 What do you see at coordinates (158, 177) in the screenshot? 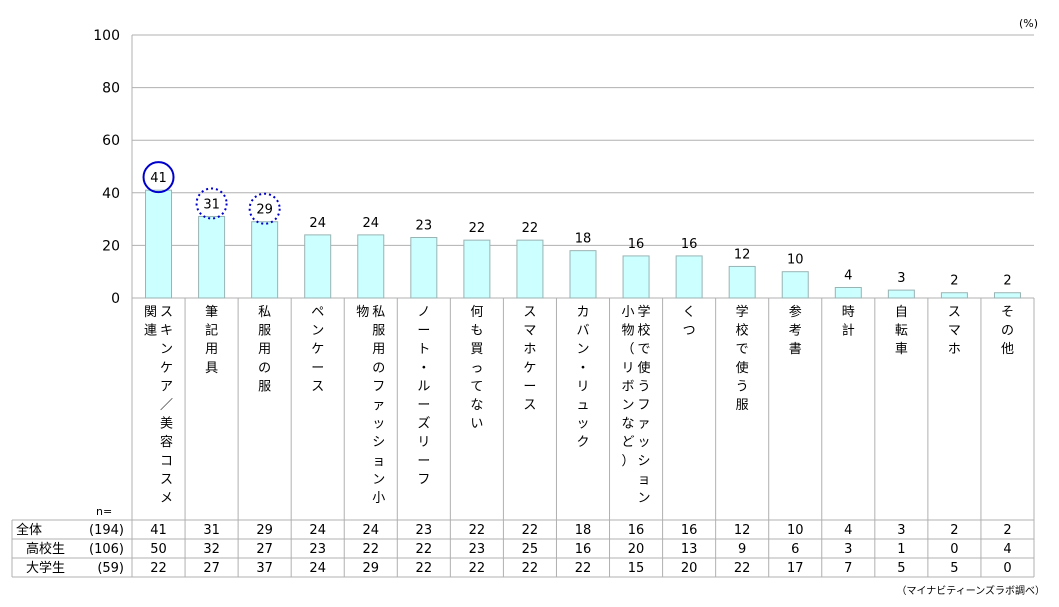
I see `highlight-circle` at bounding box center [158, 177].